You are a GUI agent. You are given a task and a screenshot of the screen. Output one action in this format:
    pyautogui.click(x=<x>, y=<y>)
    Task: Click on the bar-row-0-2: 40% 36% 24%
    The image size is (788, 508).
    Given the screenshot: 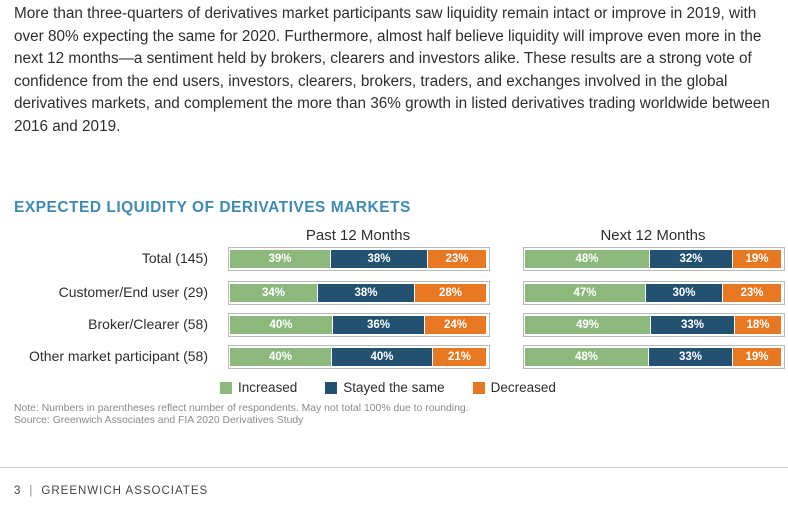 What is the action you would take?
    pyautogui.click(x=359, y=325)
    